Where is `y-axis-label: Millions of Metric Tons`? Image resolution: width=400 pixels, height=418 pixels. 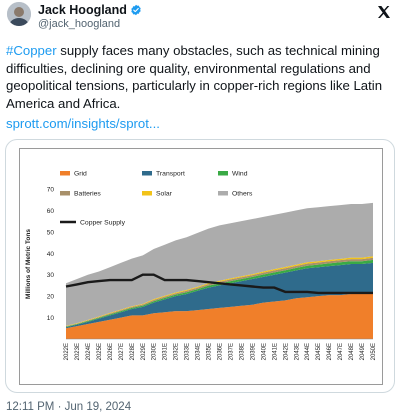
y-axis-label: Millions of Metric Tons is located at coordinates (28, 264).